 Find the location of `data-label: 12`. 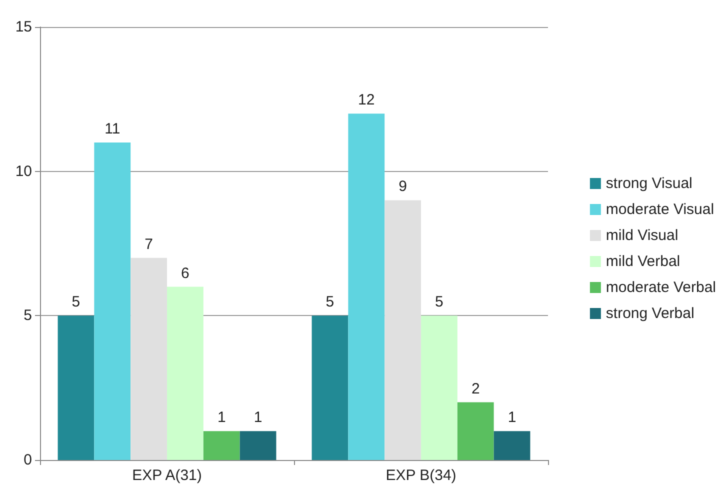

data-label: 12 is located at coordinates (366, 100).